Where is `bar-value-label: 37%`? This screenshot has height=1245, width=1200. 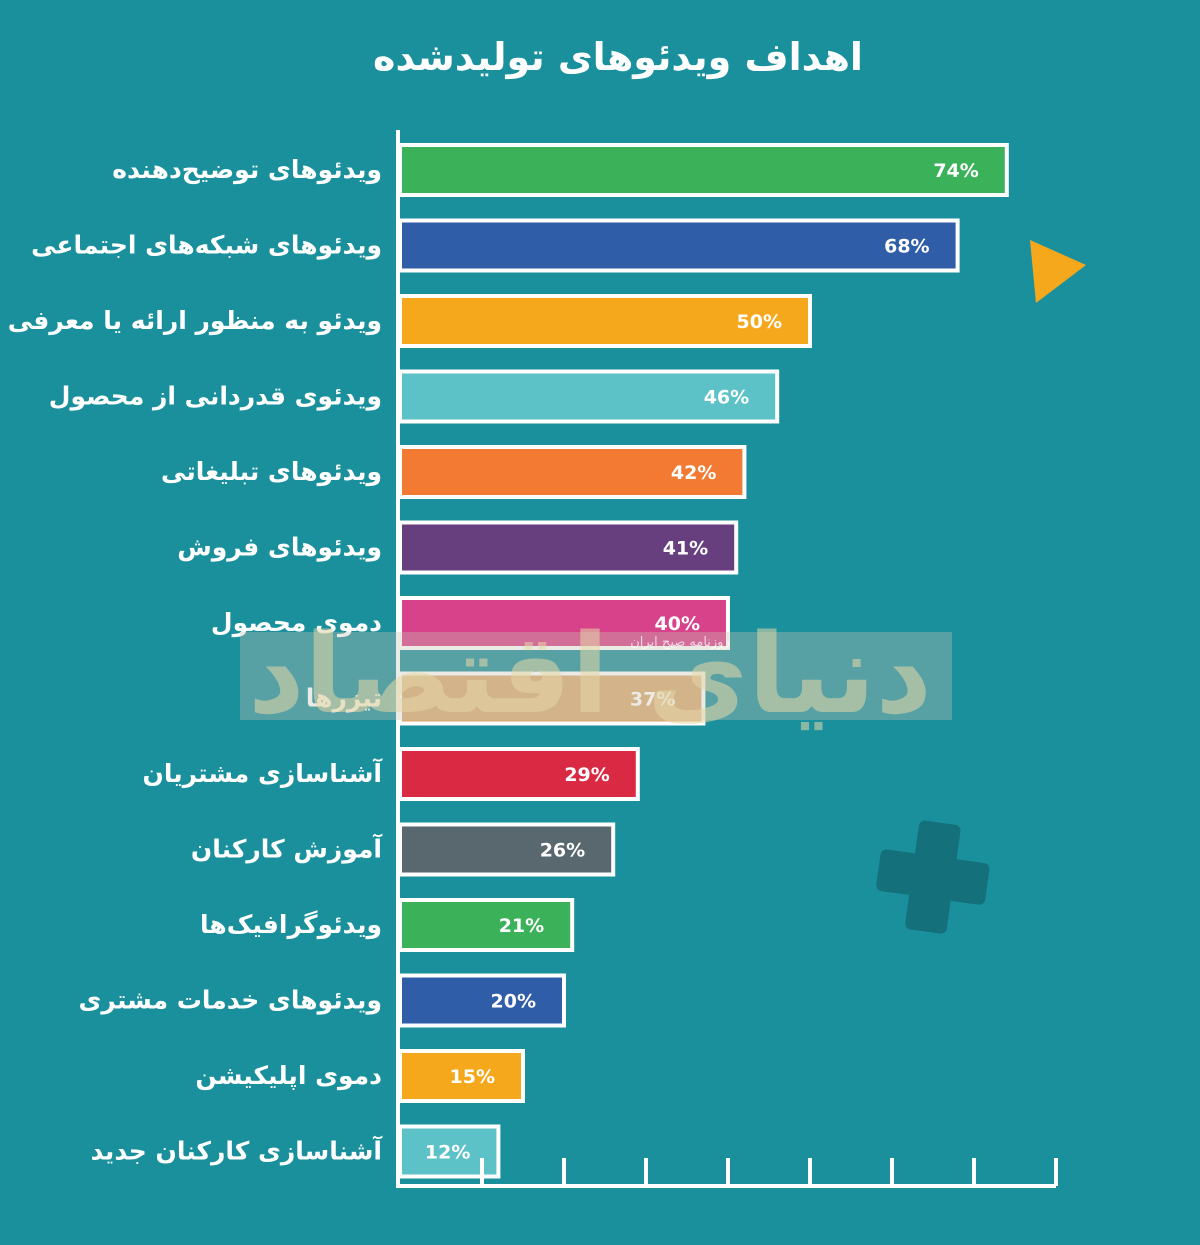
bar-value-label: 37% is located at coordinates (652, 700).